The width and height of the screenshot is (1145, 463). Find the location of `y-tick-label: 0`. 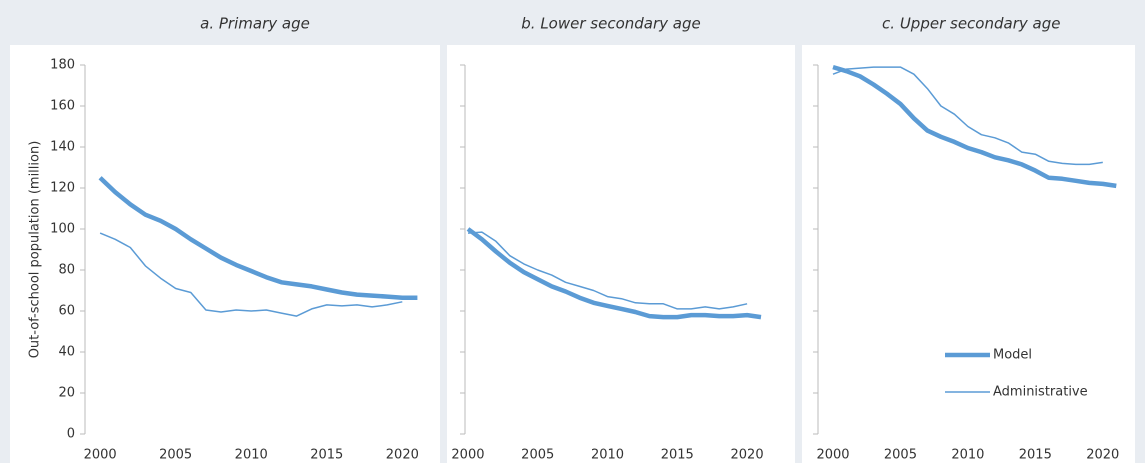

y-tick-label: 0 is located at coordinates (71, 434).